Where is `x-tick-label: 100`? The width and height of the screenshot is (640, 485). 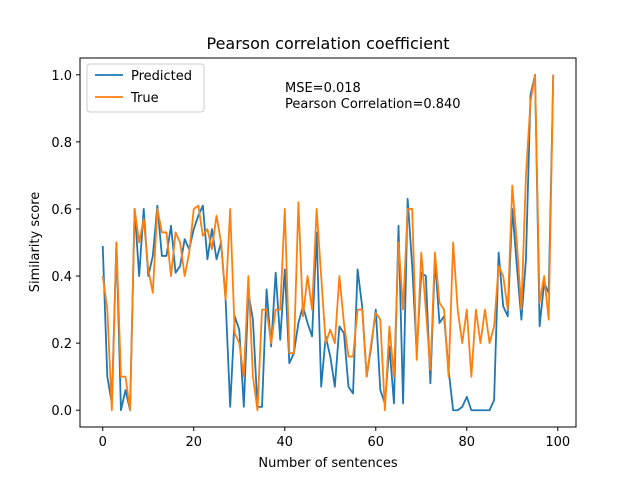 x-tick-label: 100 is located at coordinates (557, 442).